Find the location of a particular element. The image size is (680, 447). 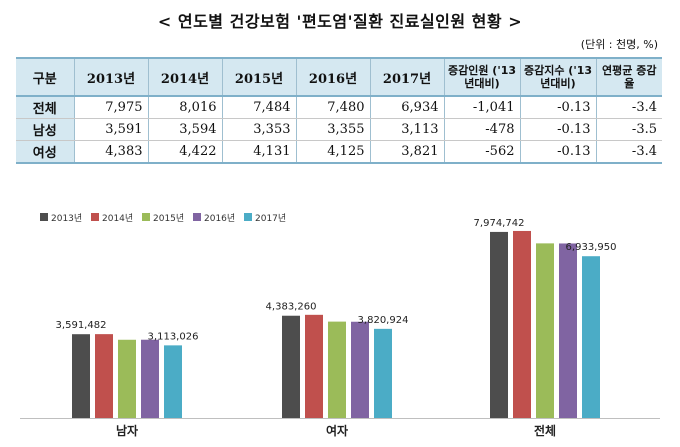

category-label: 남자 is located at coordinates (127, 430).